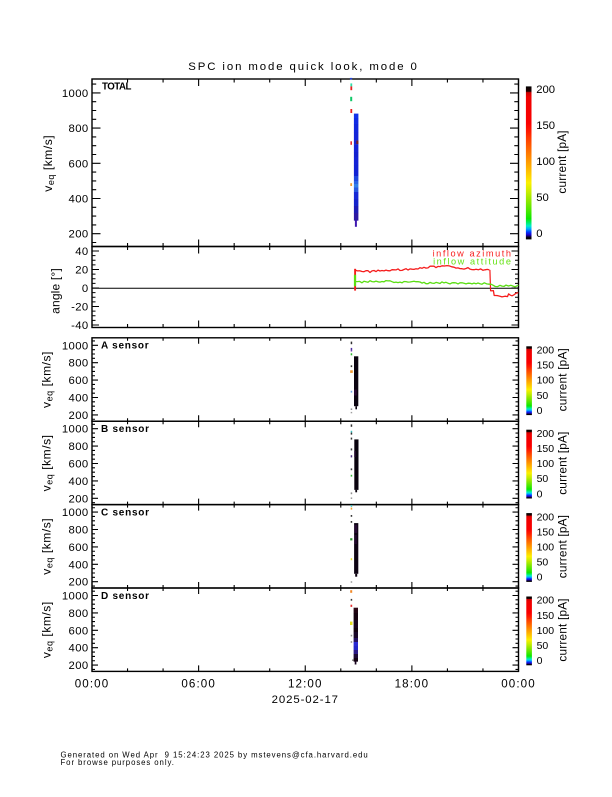 The height and width of the screenshot is (797, 612). What do you see at coordinates (118, 762) in the screenshot?
I see `svg-text: For browse purposes only.` at bounding box center [118, 762].